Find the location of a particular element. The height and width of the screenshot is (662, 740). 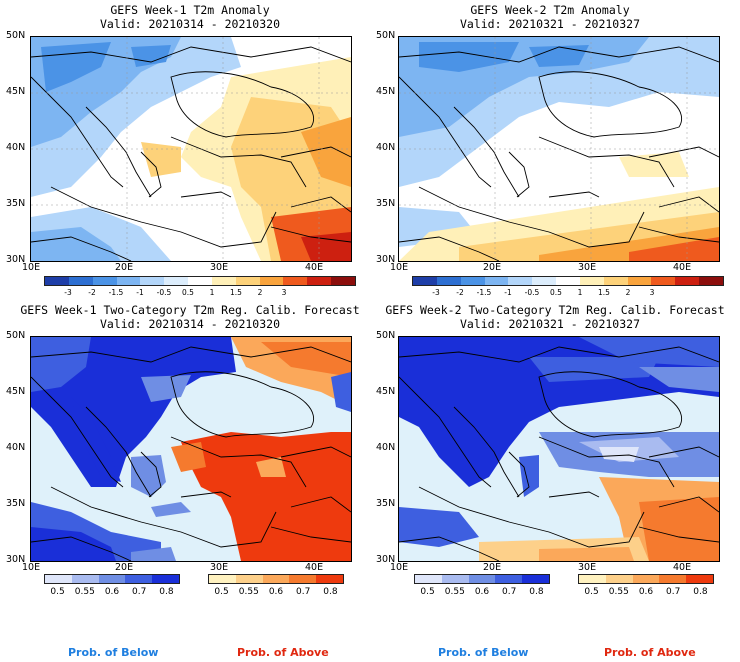

panel-subtitle: Valid: 20210314 - 20210320 is located at coordinates (189, 324).